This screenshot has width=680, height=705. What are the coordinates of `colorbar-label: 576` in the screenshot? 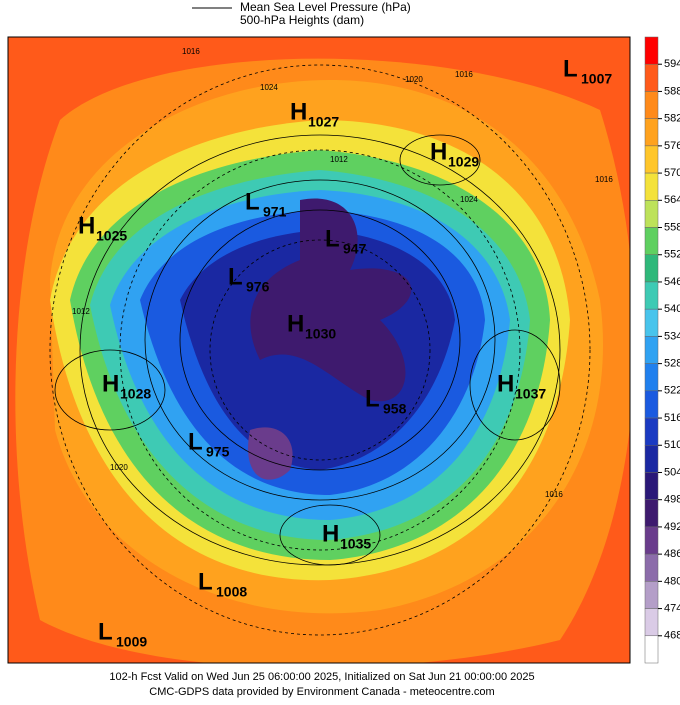 It's located at (672, 146).